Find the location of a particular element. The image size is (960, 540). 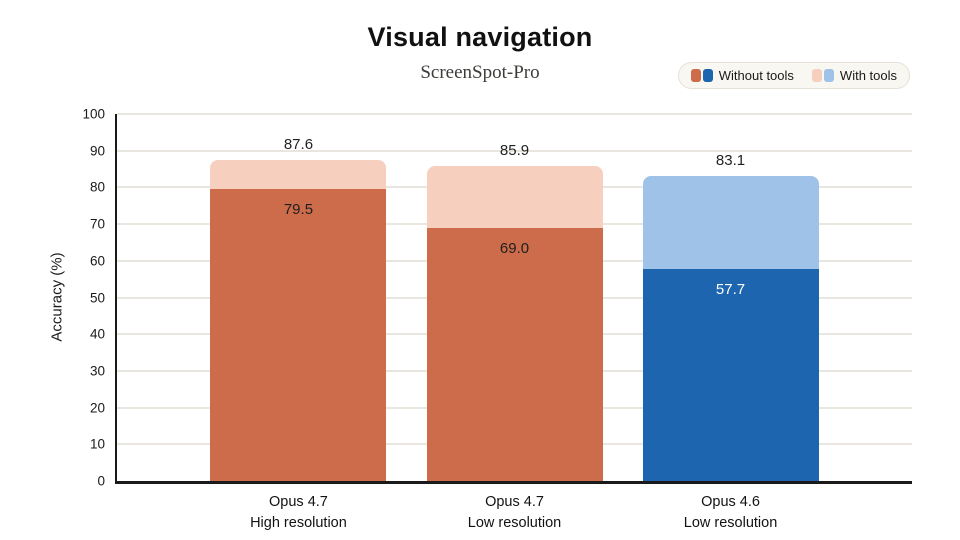

bar-without-tools-value: 57.7 is located at coordinates (730, 290).